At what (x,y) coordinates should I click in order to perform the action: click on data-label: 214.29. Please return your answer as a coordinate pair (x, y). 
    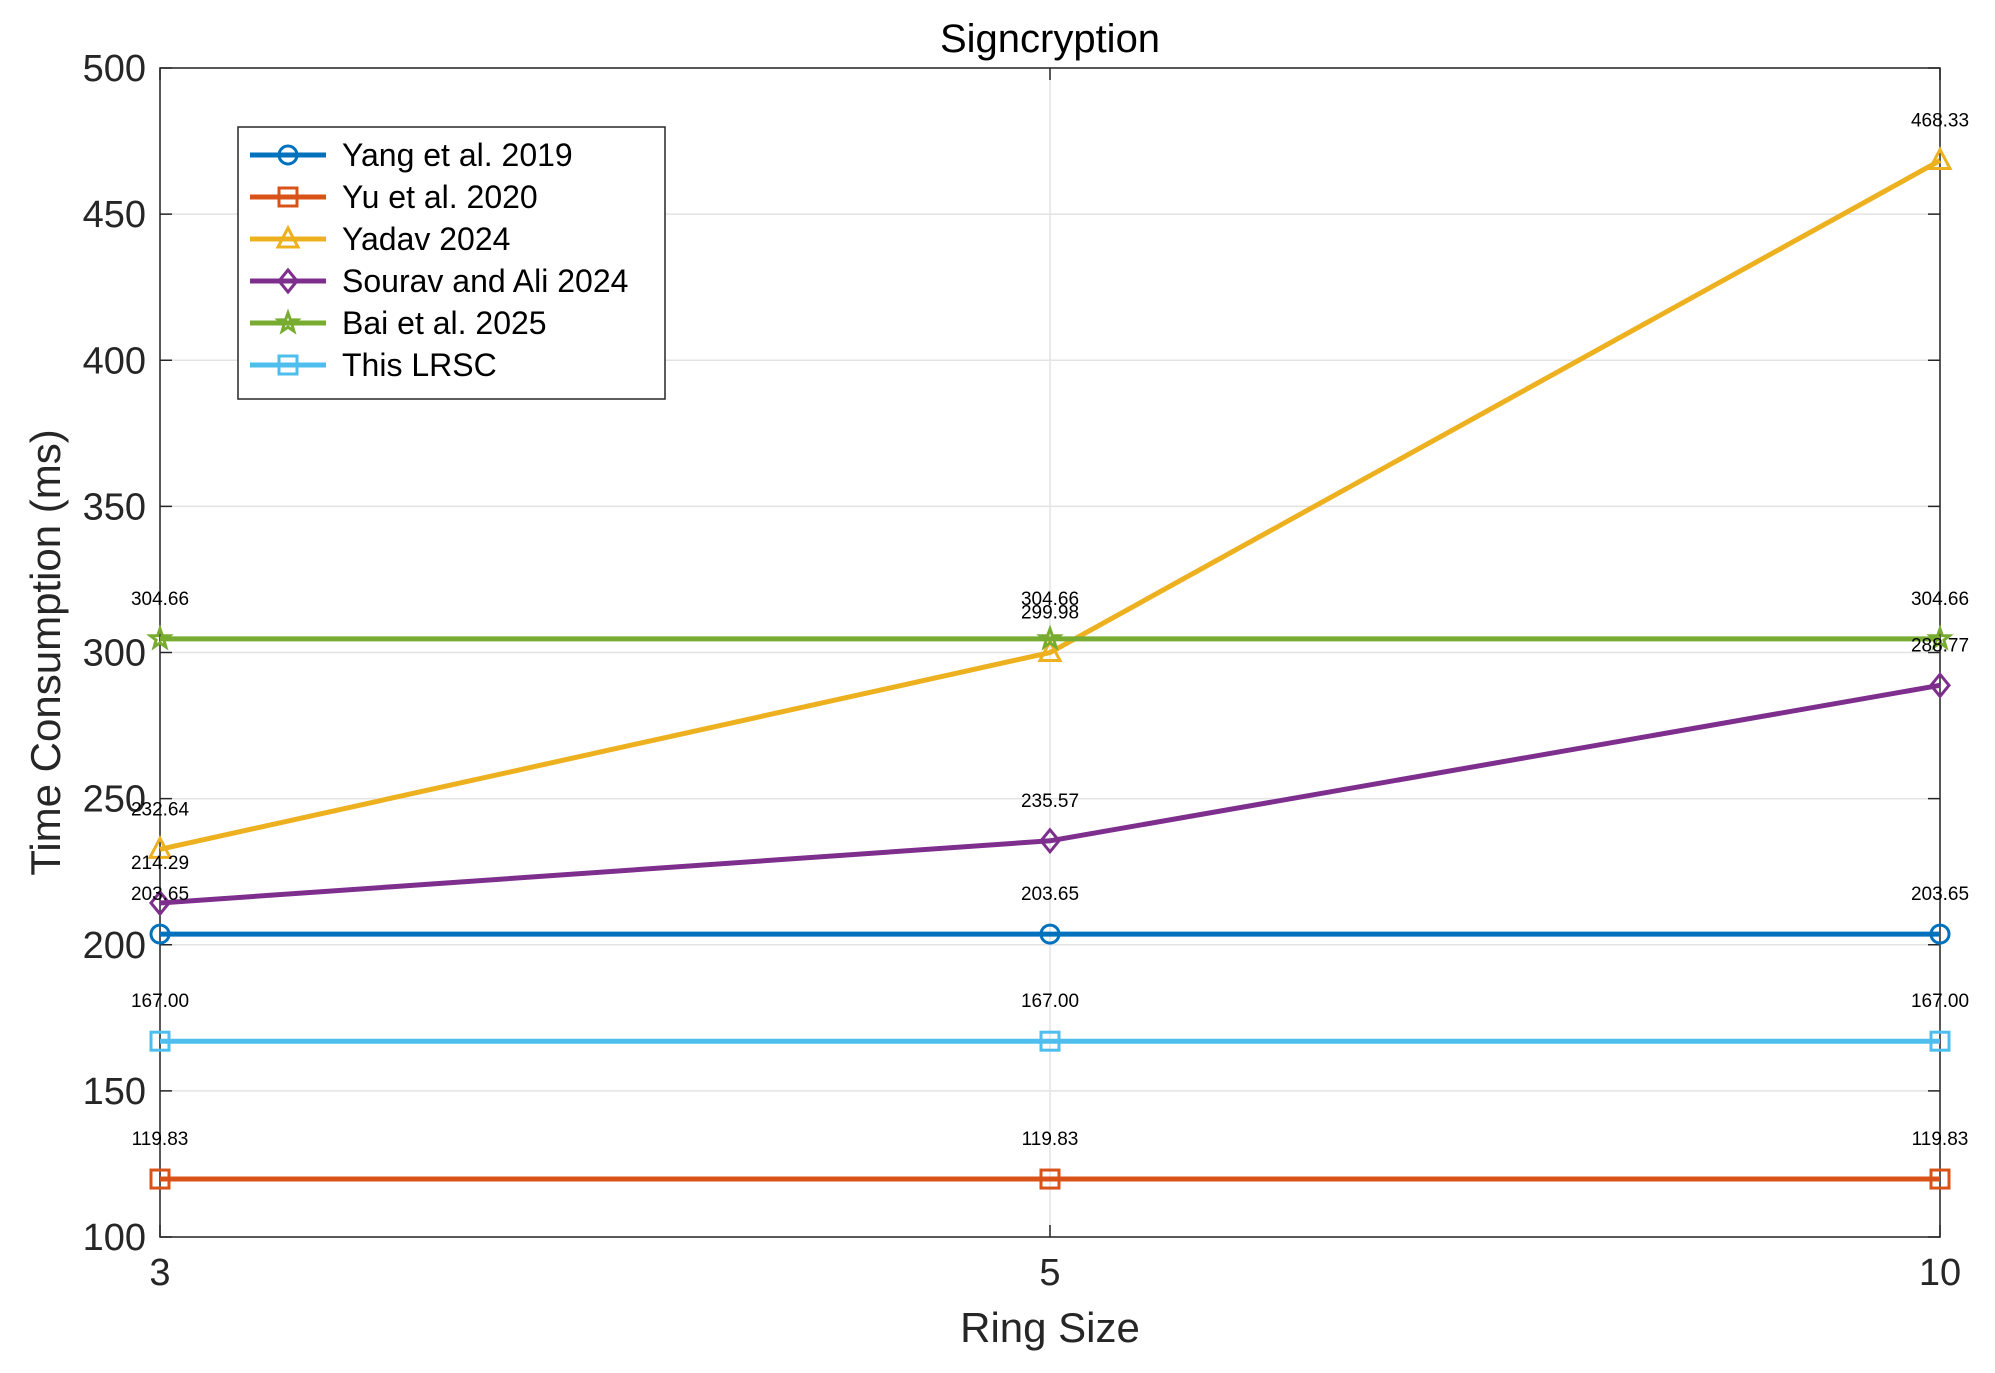
    Looking at the image, I should click on (160, 863).